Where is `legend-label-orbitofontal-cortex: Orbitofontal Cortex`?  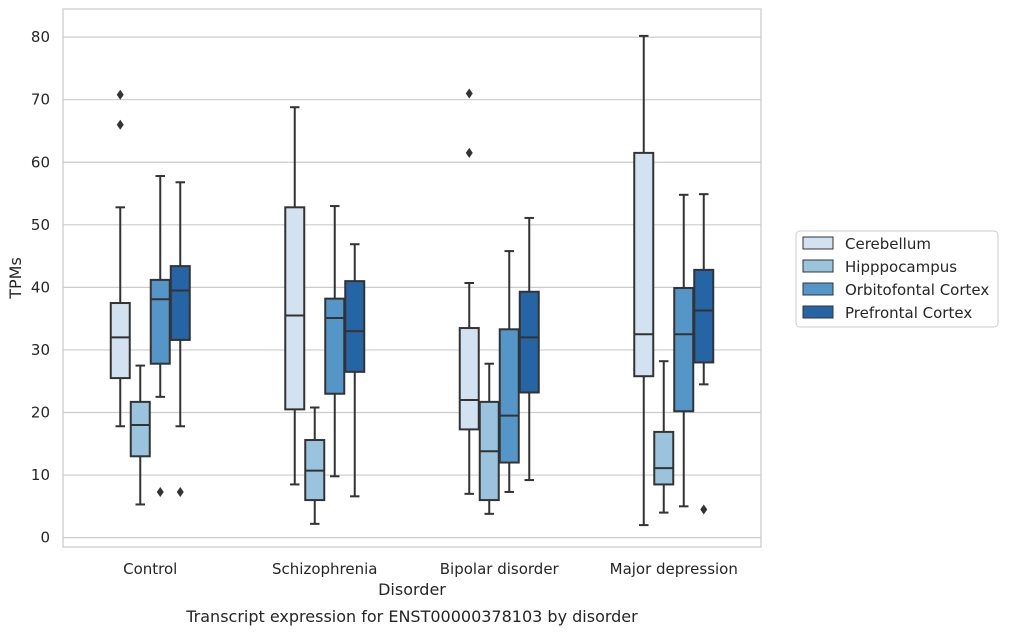 legend-label-orbitofontal-cortex: Orbitofontal Cortex is located at coordinates (917, 290).